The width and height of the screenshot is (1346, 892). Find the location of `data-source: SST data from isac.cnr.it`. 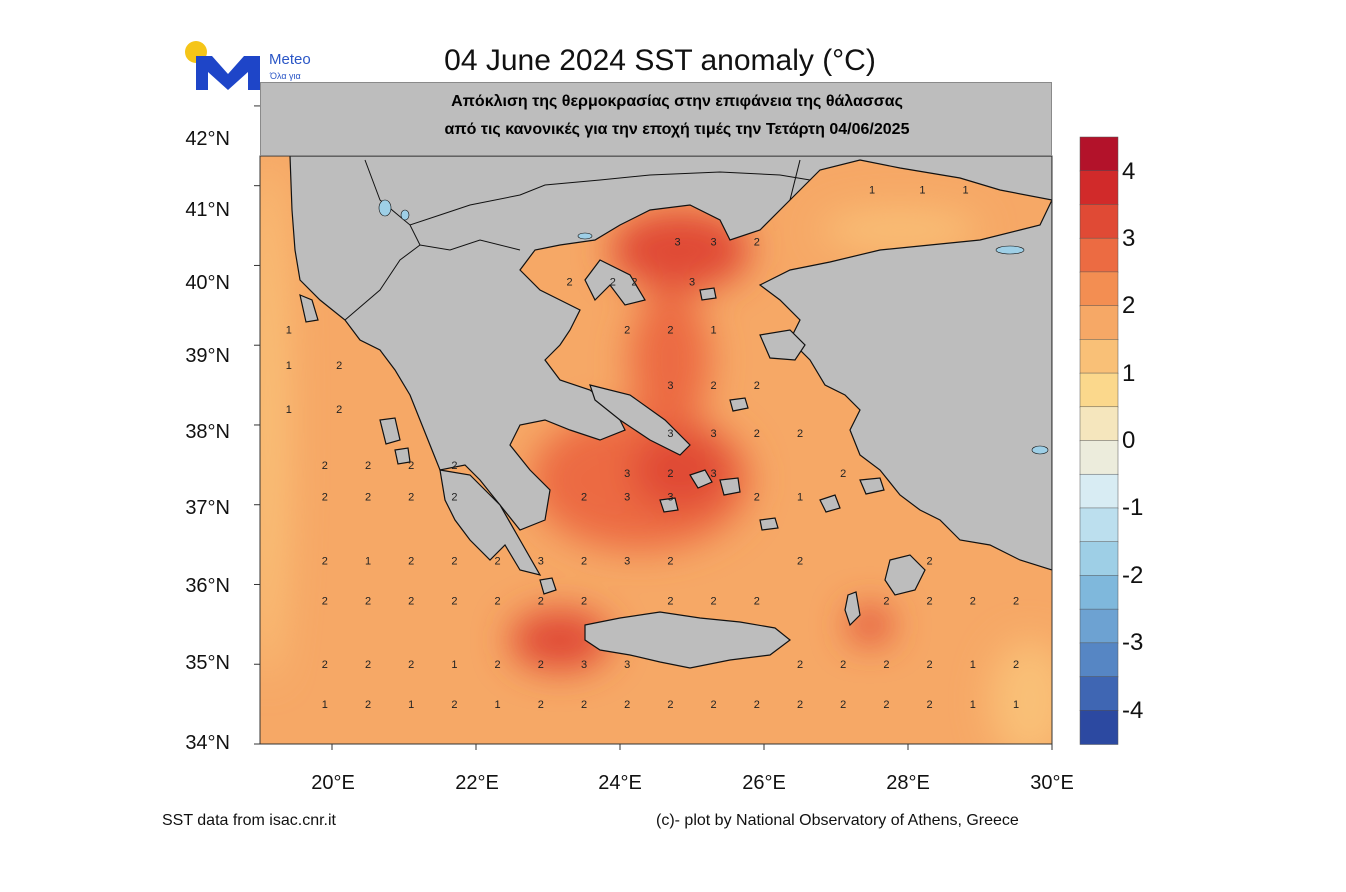

data-source: SST data from isac.cnr.it is located at coordinates (249, 820).